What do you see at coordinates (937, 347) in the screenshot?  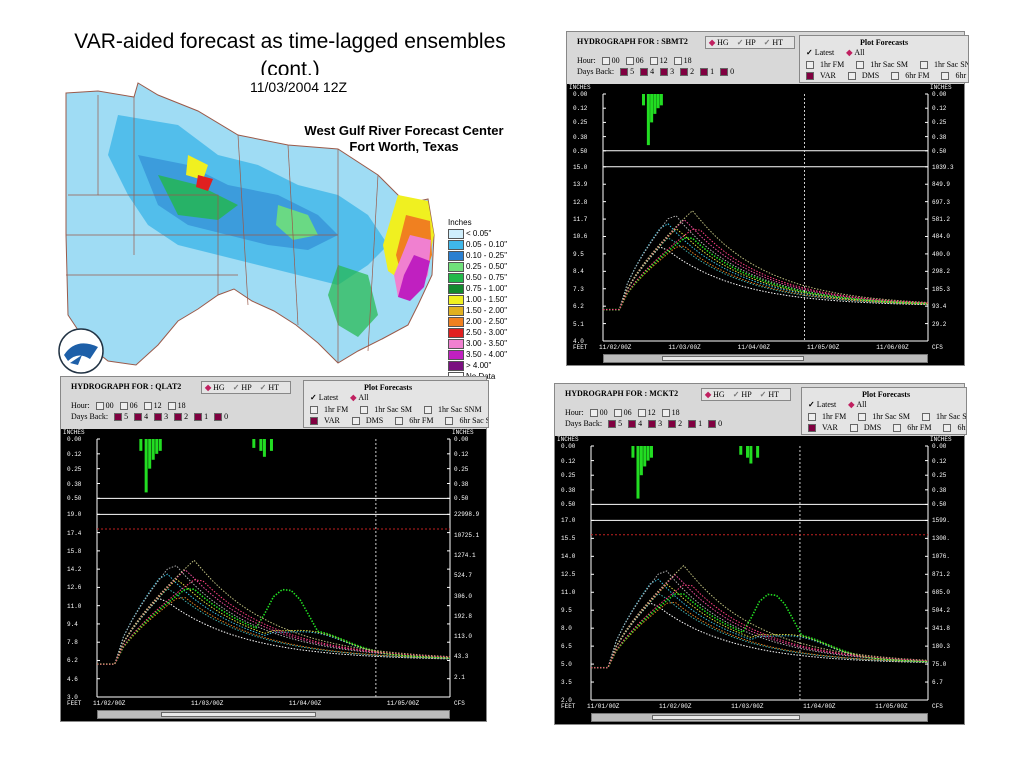 I see `cfs-label: CFS` at bounding box center [937, 347].